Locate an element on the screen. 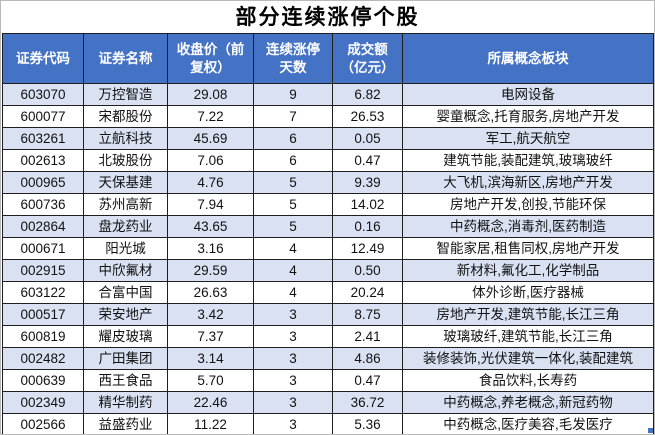 This screenshot has width=655, height=435. cell-concepts: 房地产开发,创投,节能环保 is located at coordinates (528, 204).